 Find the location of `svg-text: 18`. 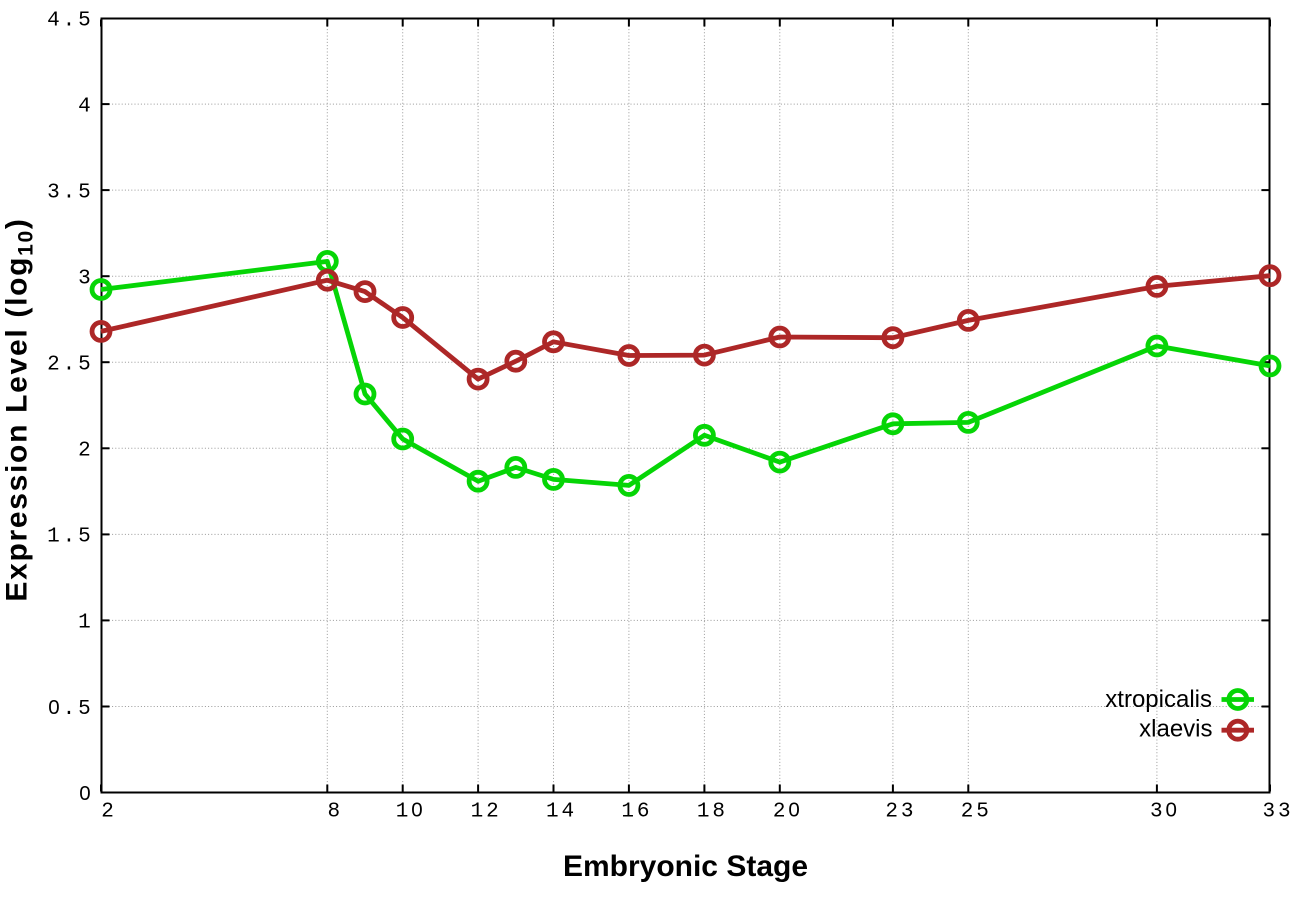

svg-text: 18 is located at coordinates (712, 812).